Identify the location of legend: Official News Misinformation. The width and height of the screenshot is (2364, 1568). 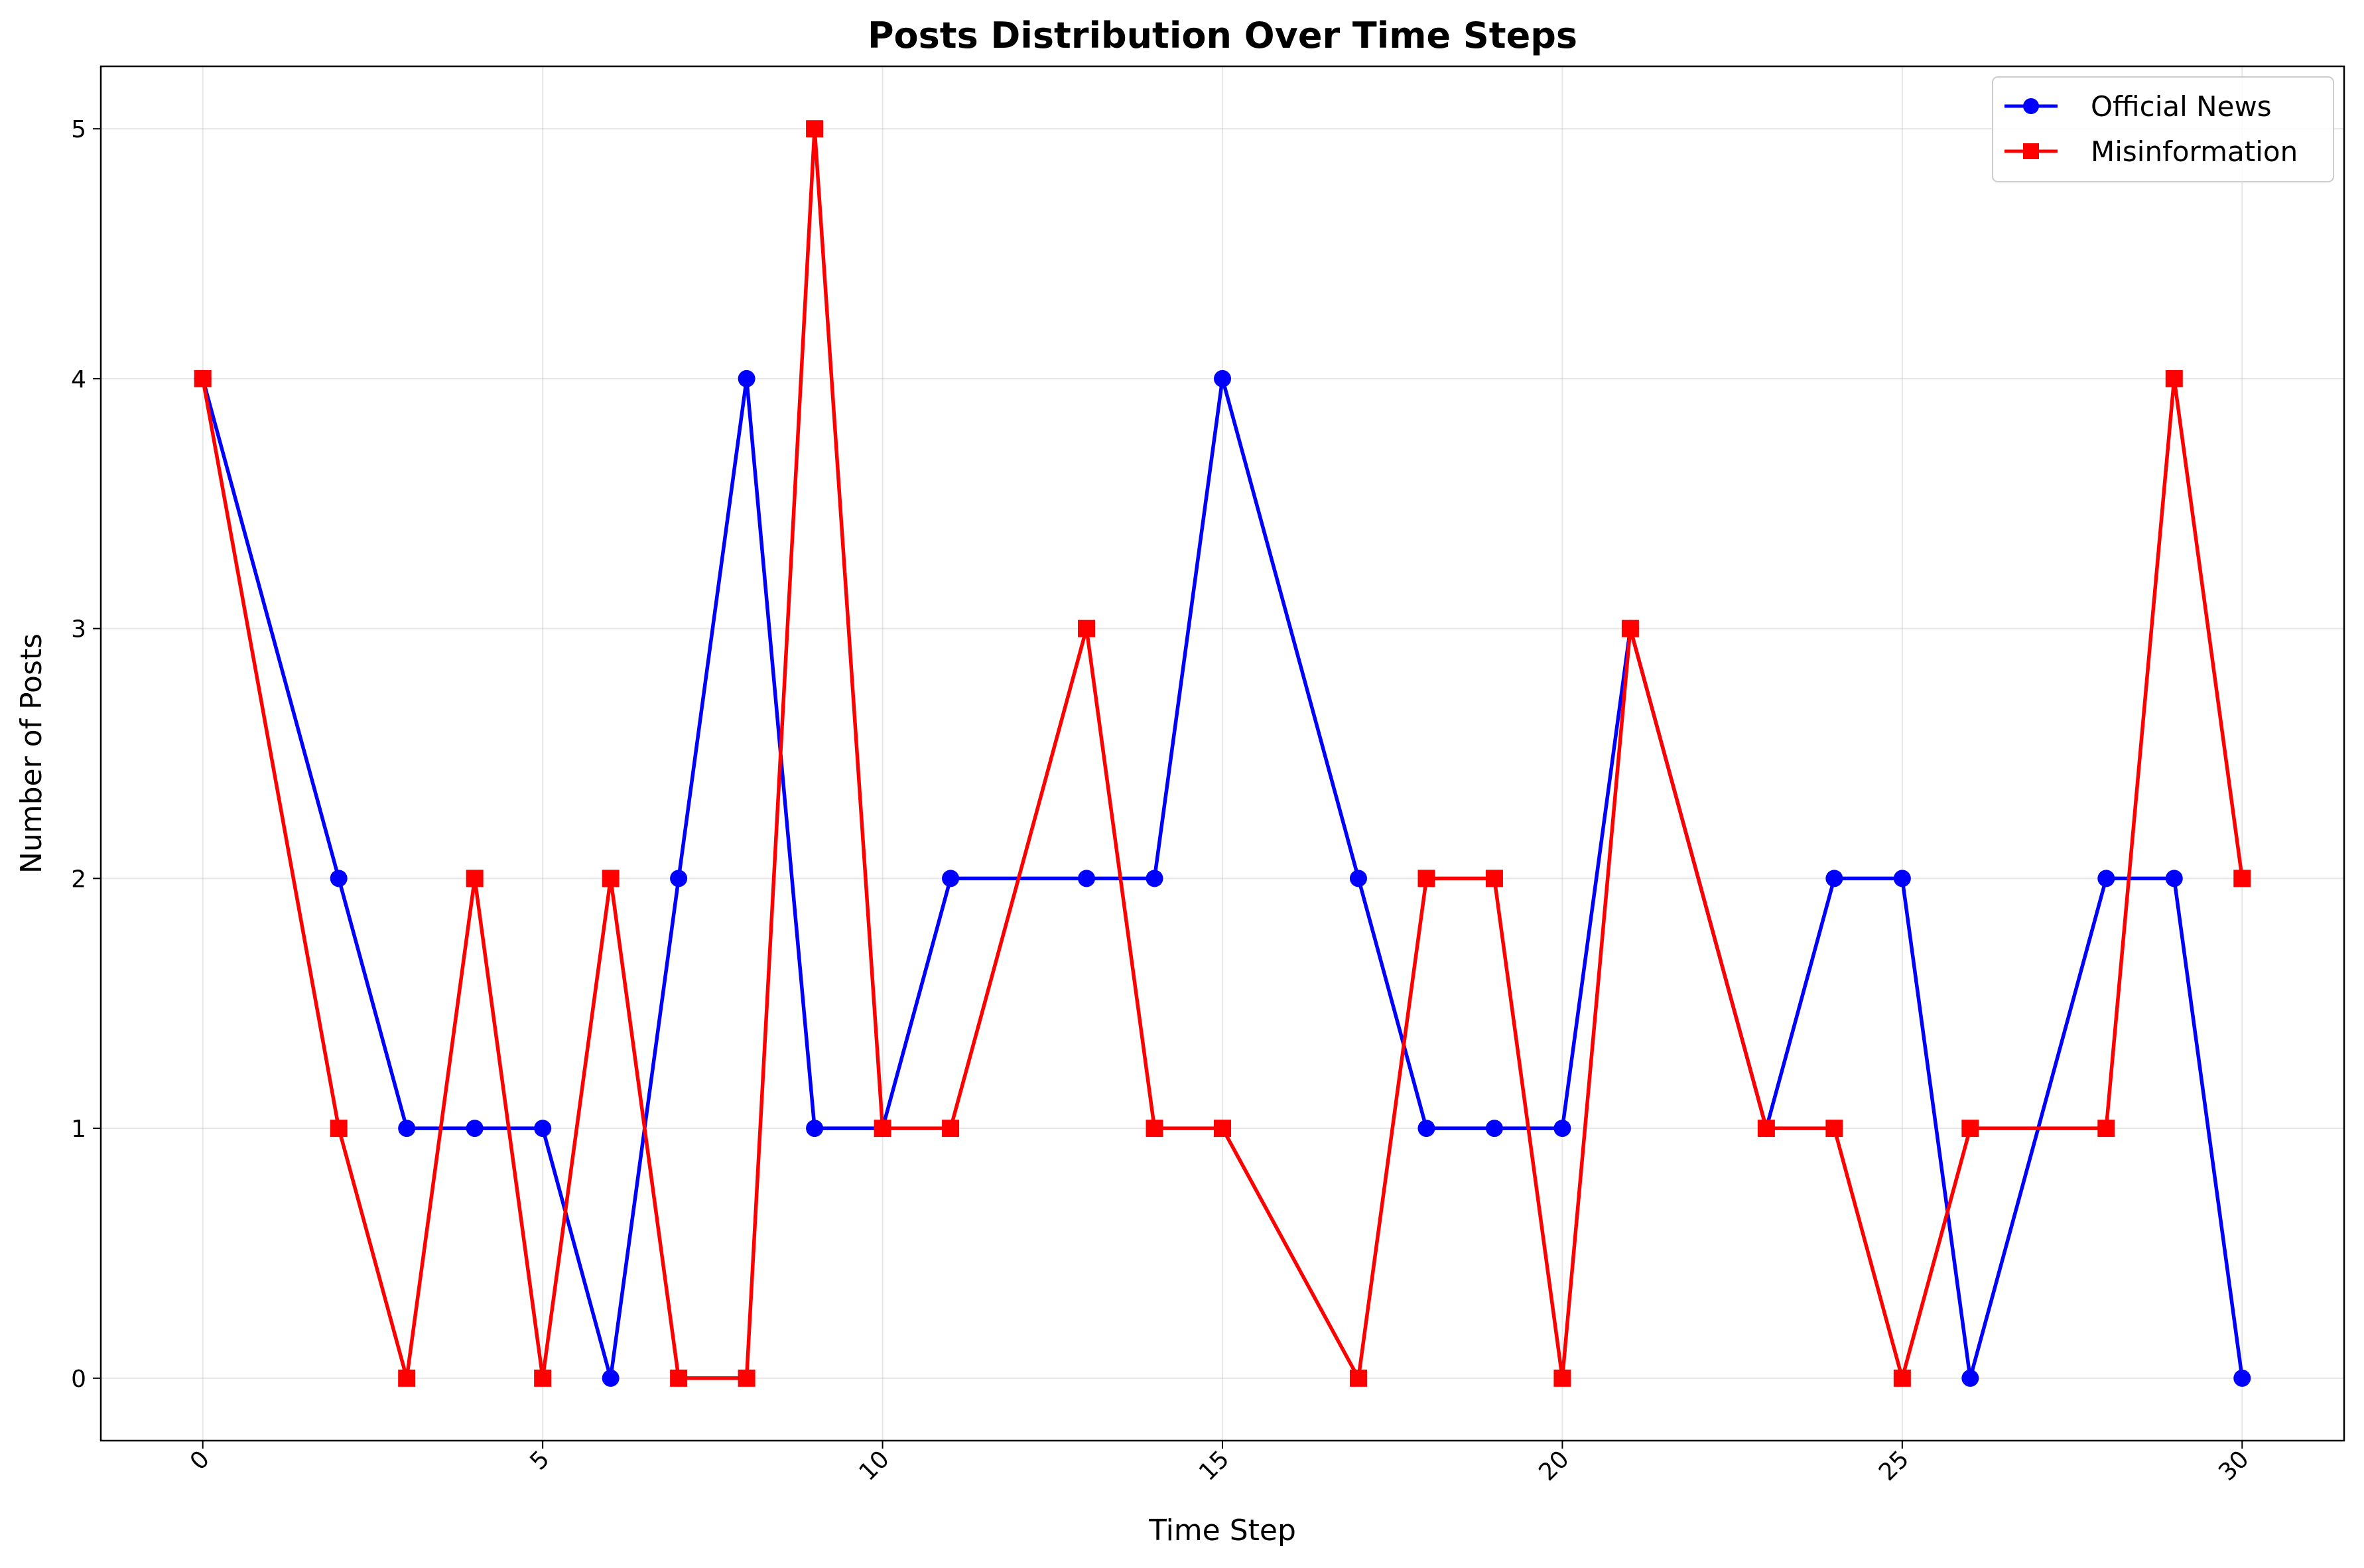
(2163, 129).